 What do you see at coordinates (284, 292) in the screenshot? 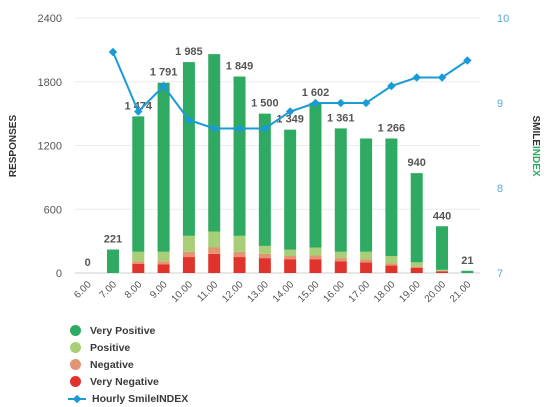
I see `x-tick-label: 14.00` at bounding box center [284, 292].